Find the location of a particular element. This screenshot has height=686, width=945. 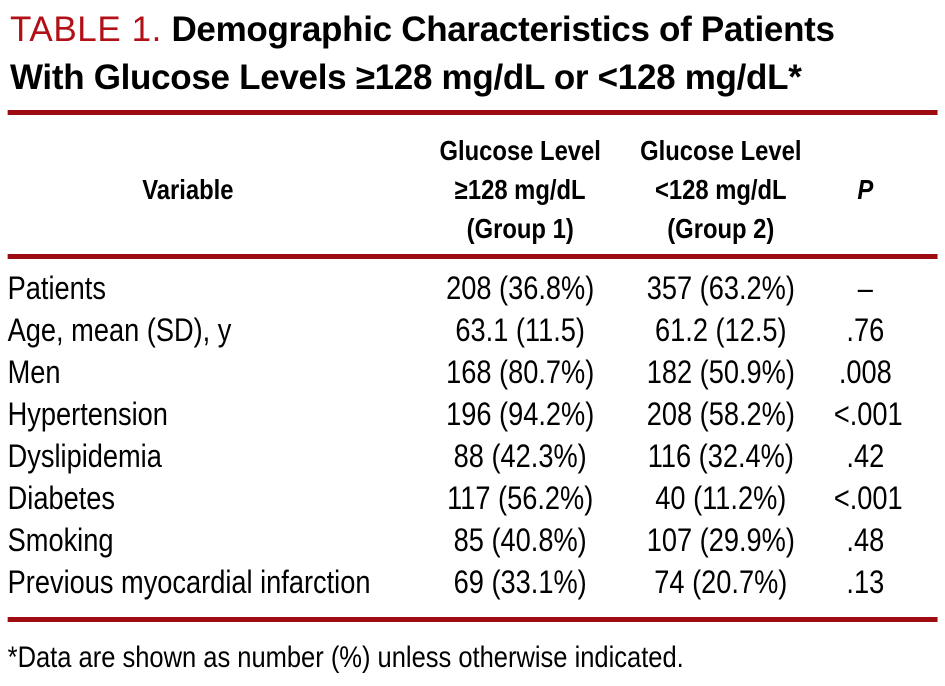

table-row: Men 168 (80.7%) 182 (50.9%) .008 is located at coordinates (472, 372).